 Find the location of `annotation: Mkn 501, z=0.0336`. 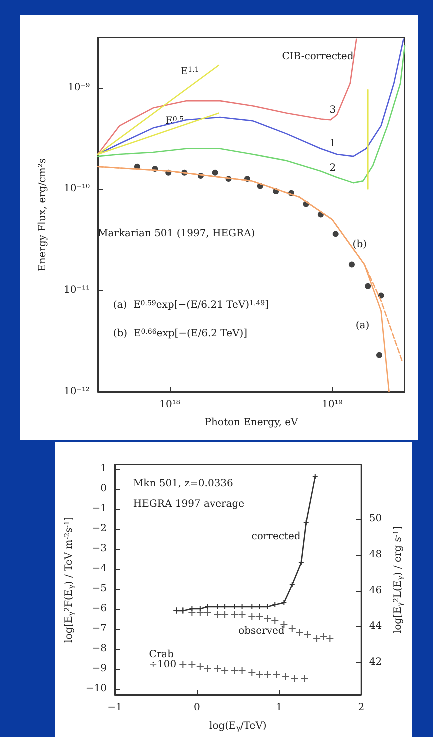

annotation: Mkn 501, z=0.0336 is located at coordinates (183, 484).